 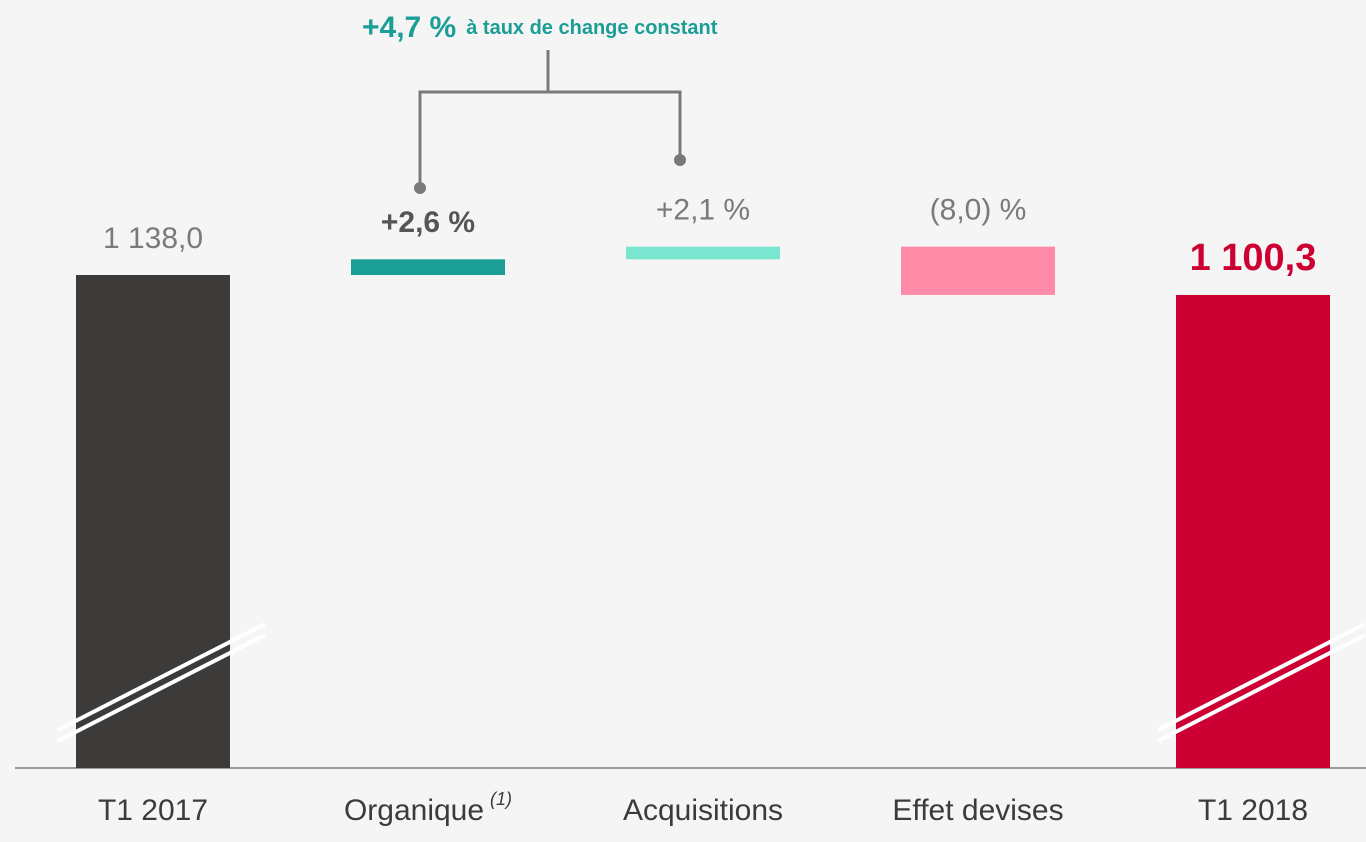 What do you see at coordinates (414, 810) in the screenshot?
I see `category-name: Organique` at bounding box center [414, 810].